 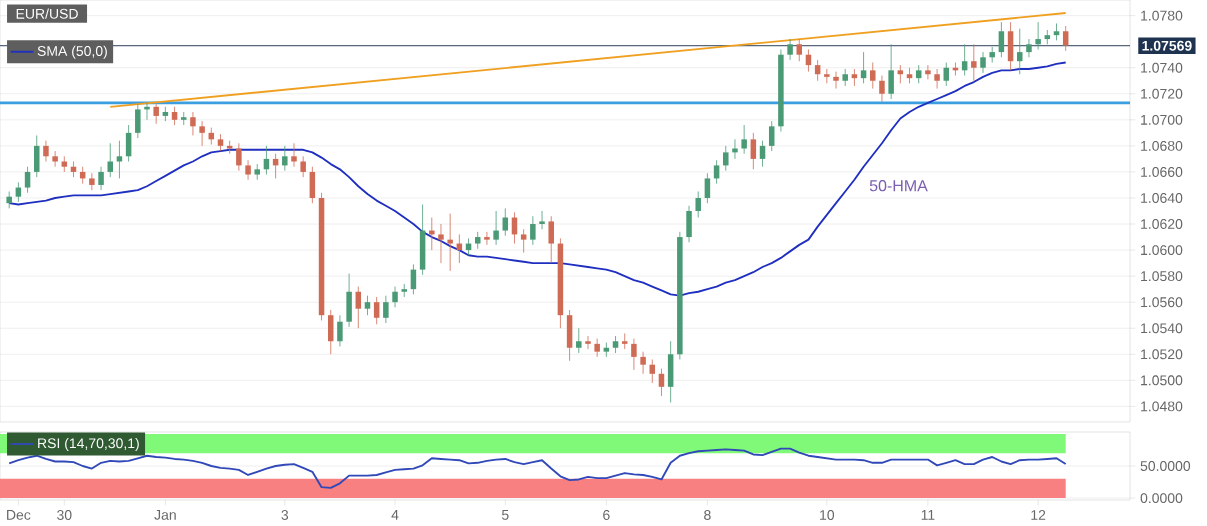 I want to click on legend-label: RSI (14,70,30,1), so click(x=88, y=444).